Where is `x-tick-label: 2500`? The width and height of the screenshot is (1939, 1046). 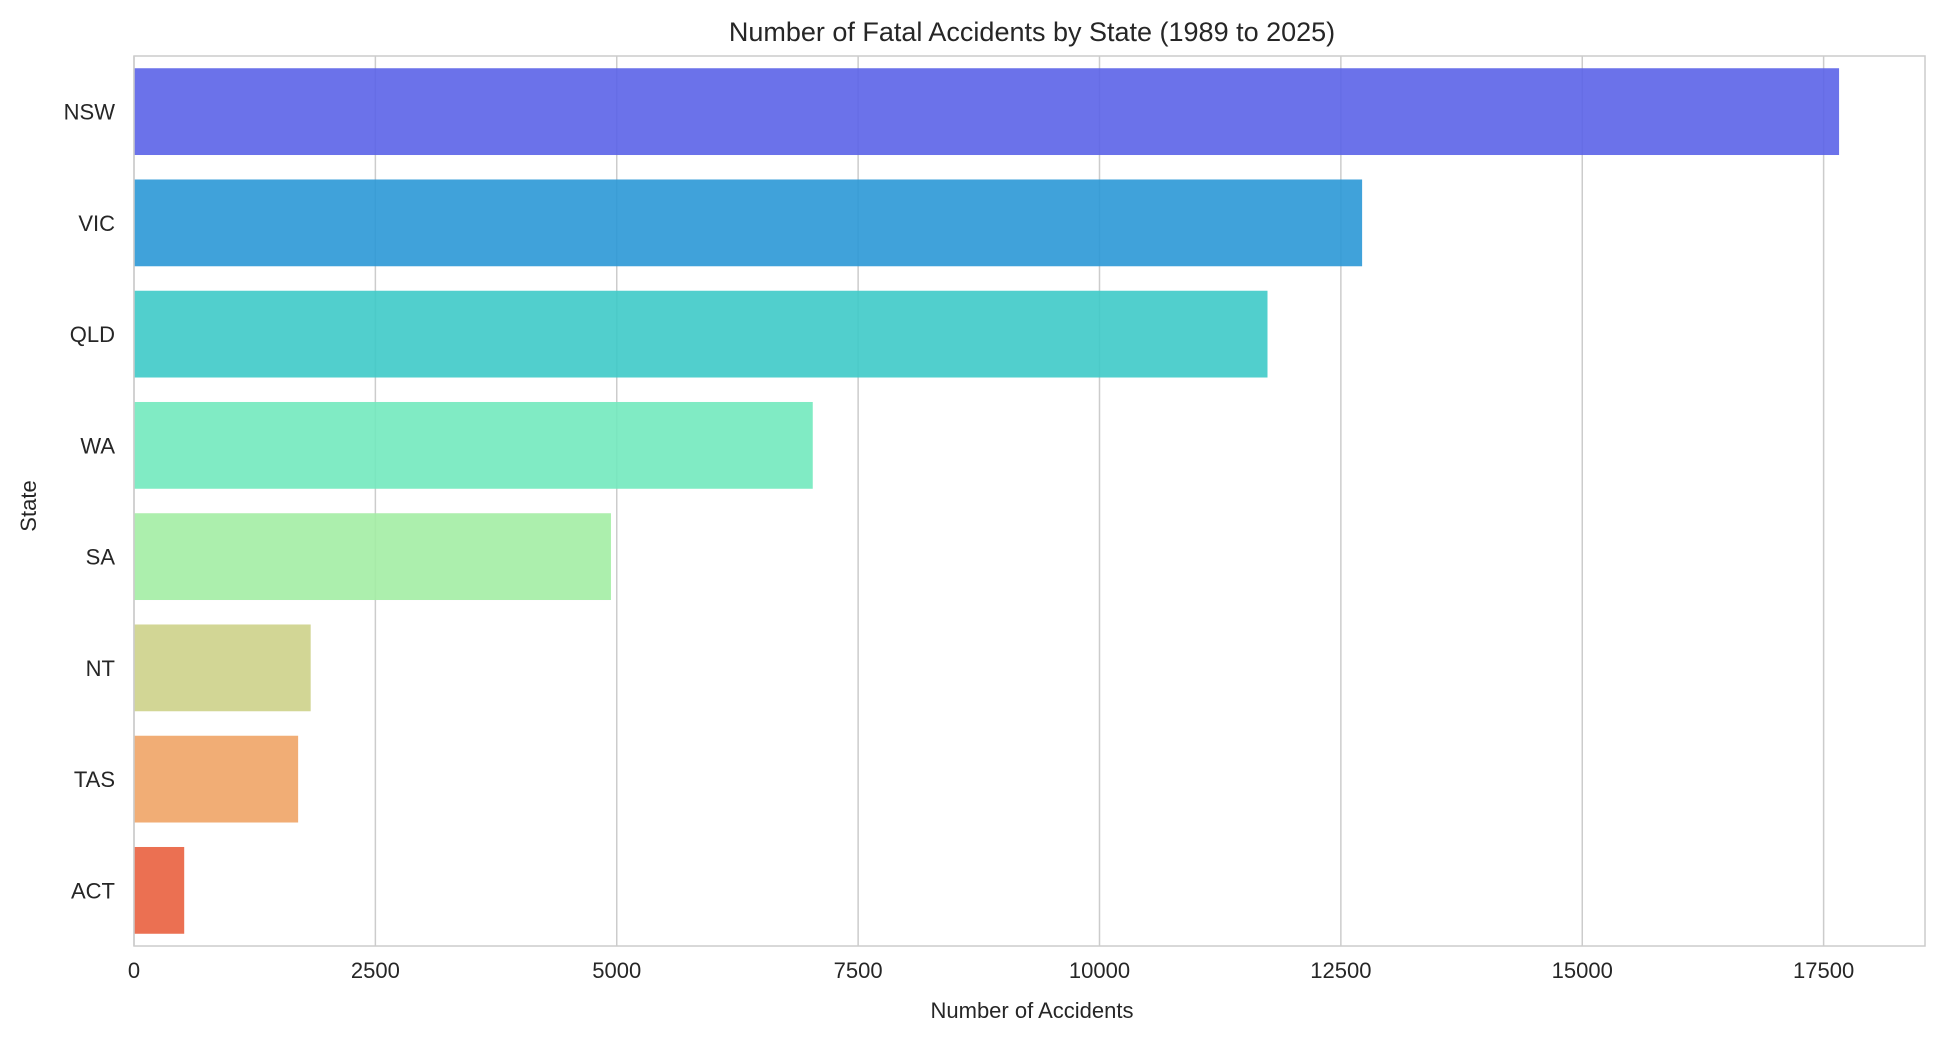
x-tick-label: 2500 is located at coordinates (375, 970).